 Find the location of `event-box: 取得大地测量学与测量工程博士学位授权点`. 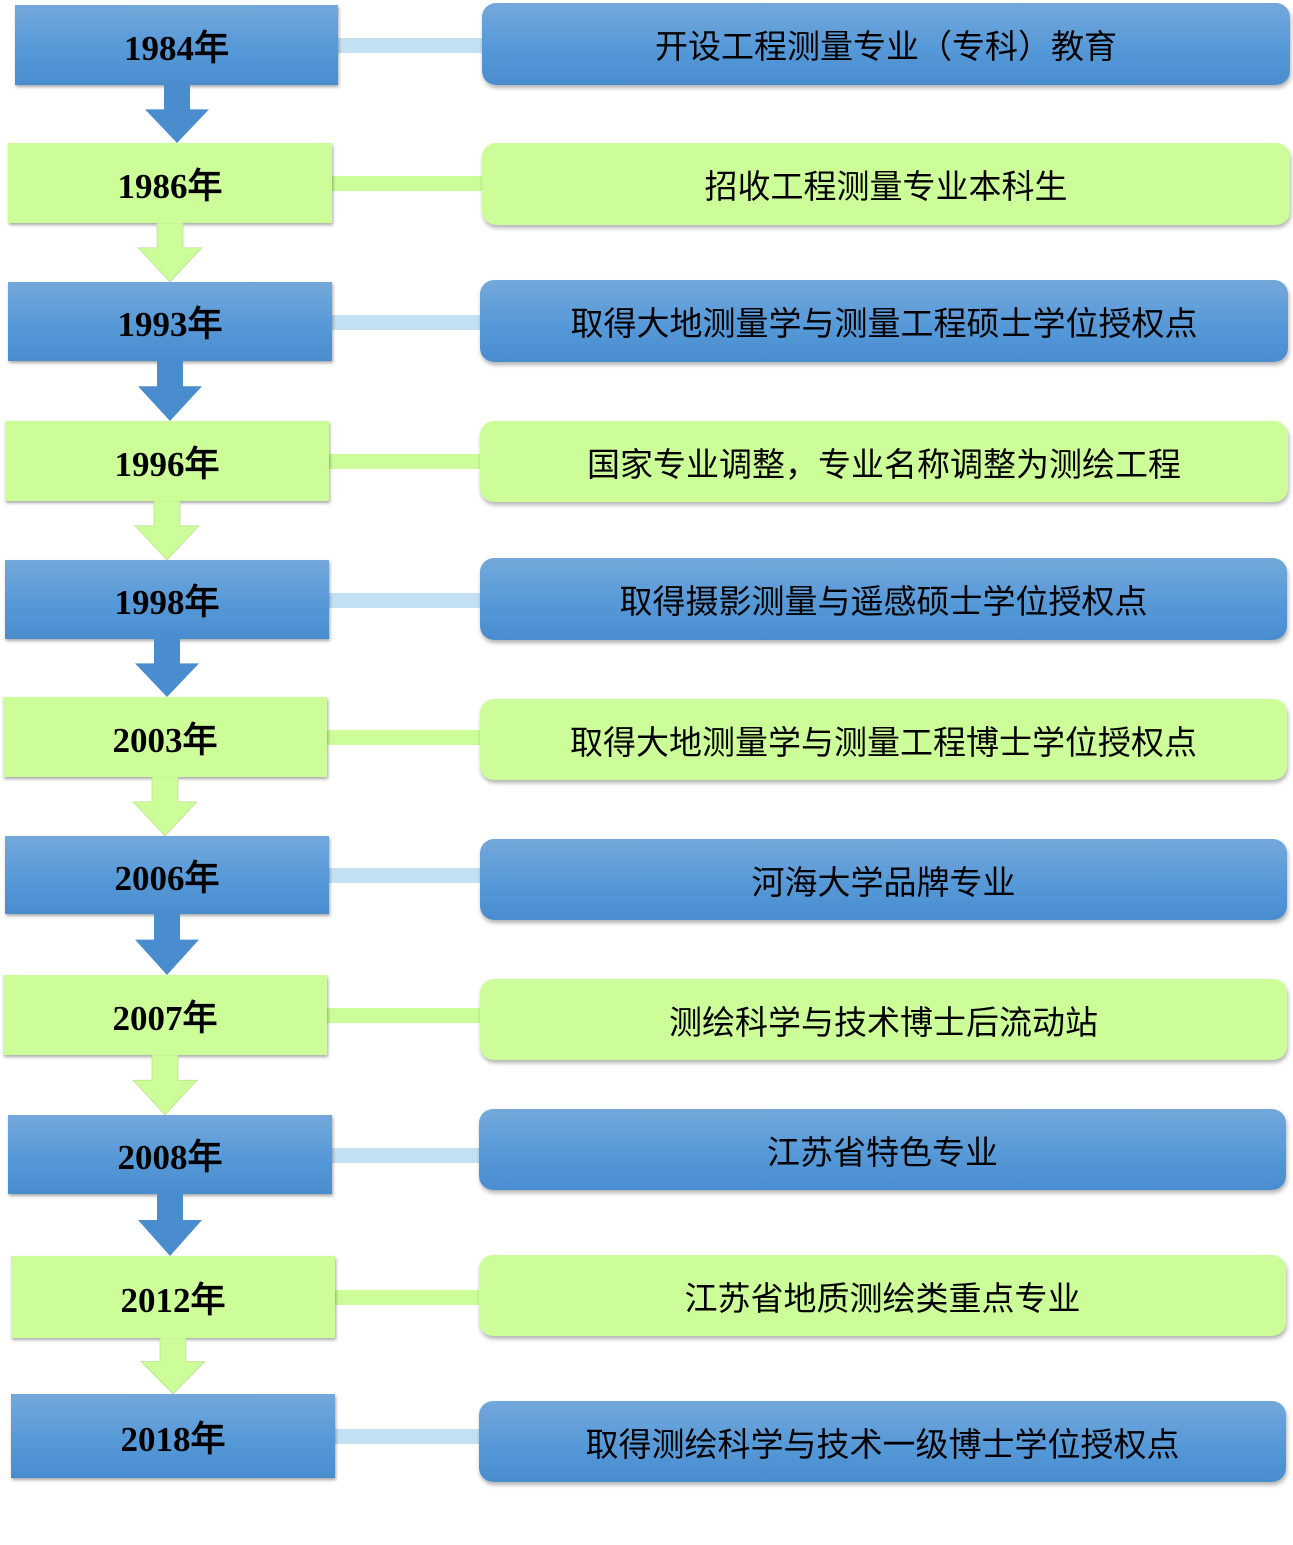

event-box: 取得大地测量学与测量工程博士学位授权点 is located at coordinates (883, 739).